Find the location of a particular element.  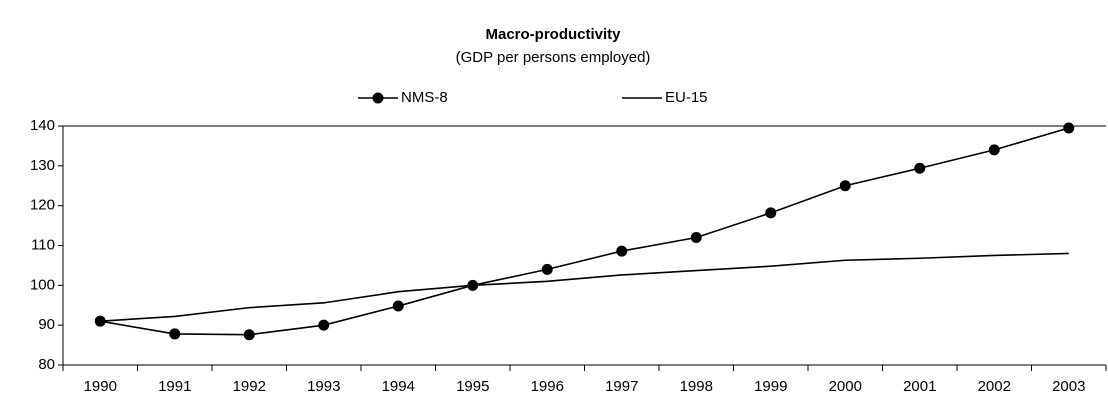

x-tick-label: 1994 is located at coordinates (398, 386).